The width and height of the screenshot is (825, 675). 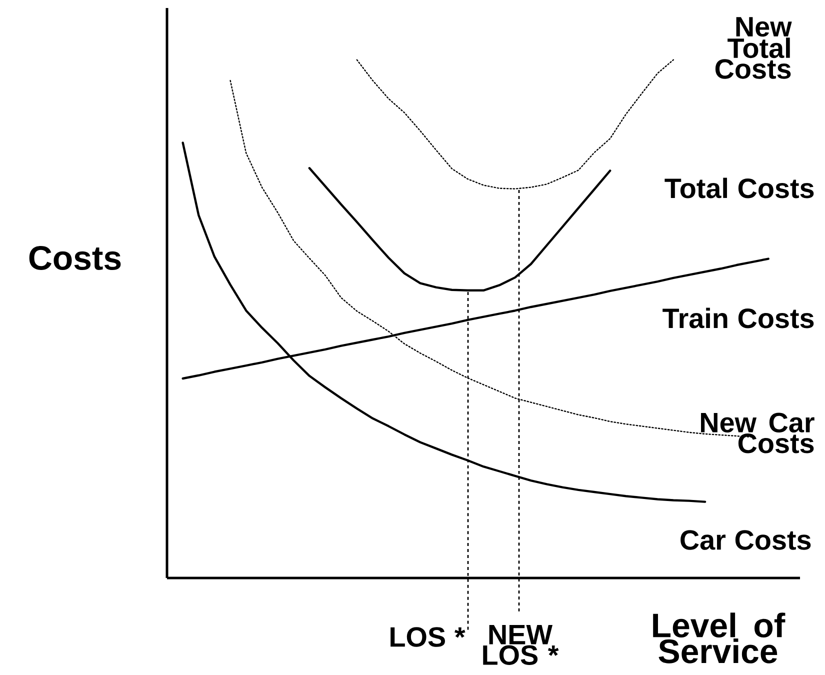 I want to click on text: LOS *, so click(x=428, y=637).